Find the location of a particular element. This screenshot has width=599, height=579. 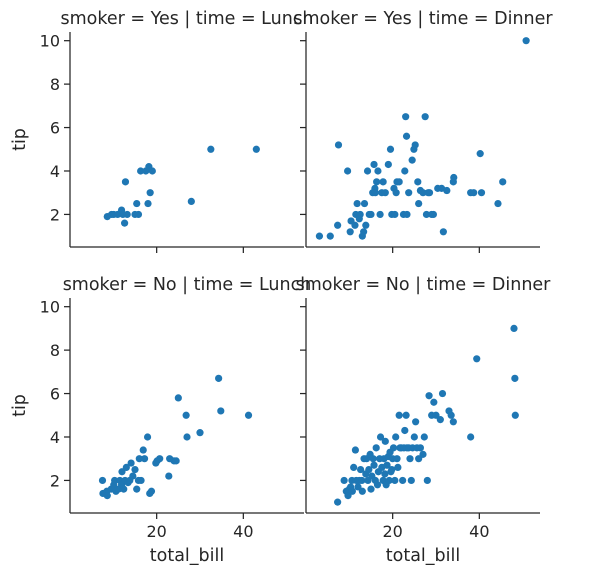

x-axis-label: total_bill is located at coordinates (187, 556).